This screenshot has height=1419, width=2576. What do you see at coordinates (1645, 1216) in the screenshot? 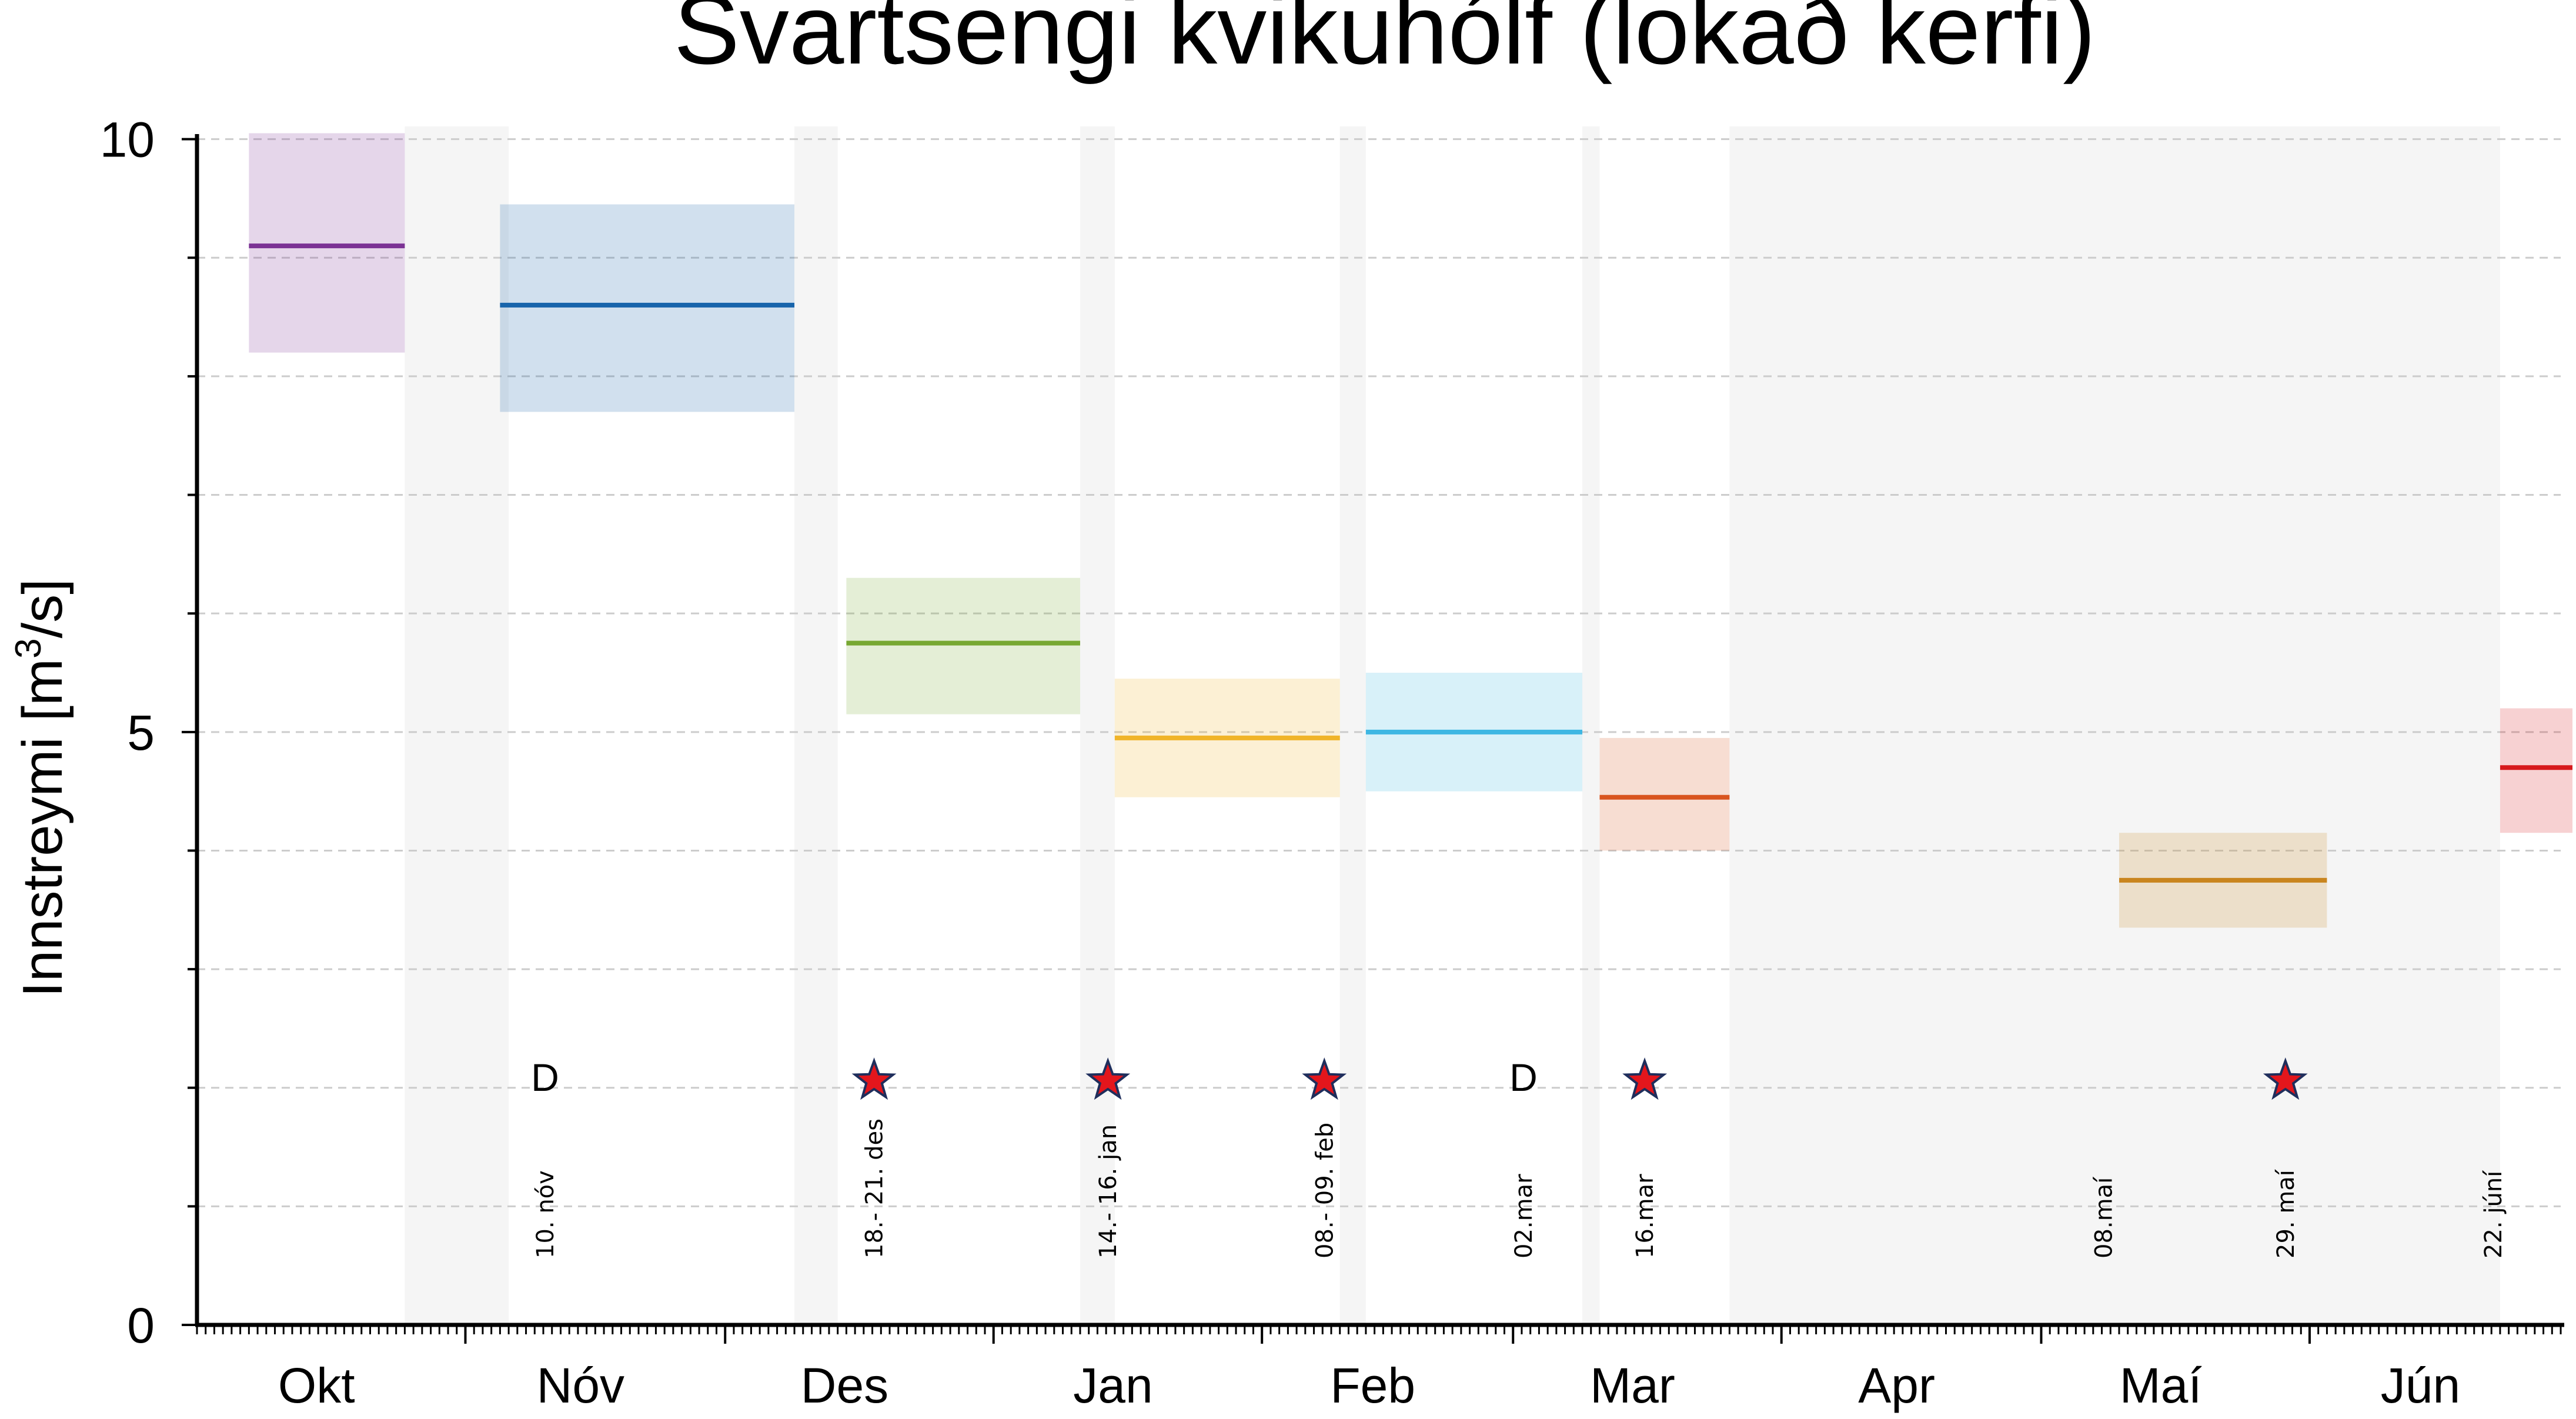
I see `event-date-label: 16.mar` at bounding box center [1645, 1216].